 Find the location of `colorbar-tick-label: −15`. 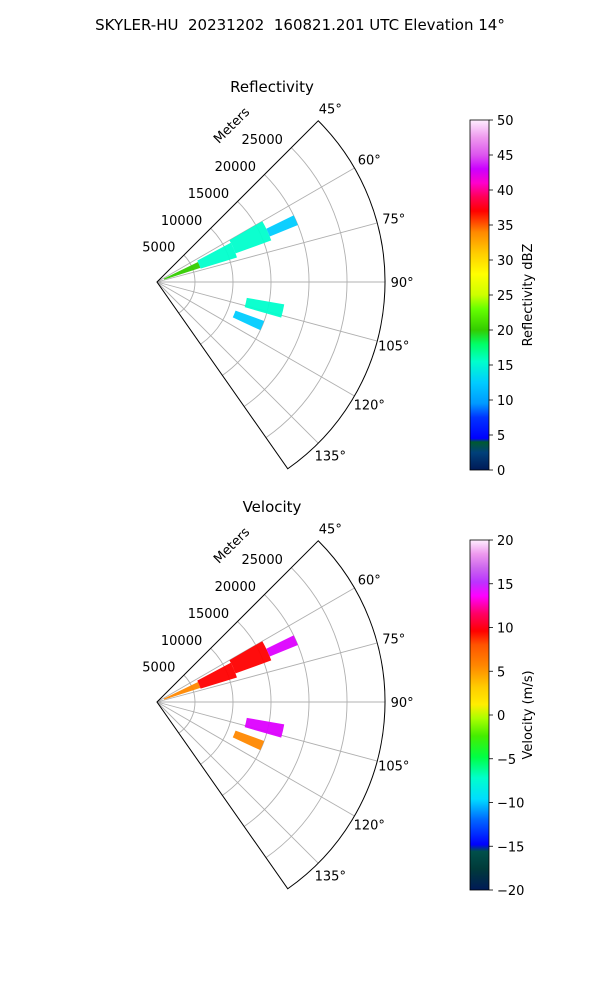

colorbar-tick-label: −15 is located at coordinates (510, 847).